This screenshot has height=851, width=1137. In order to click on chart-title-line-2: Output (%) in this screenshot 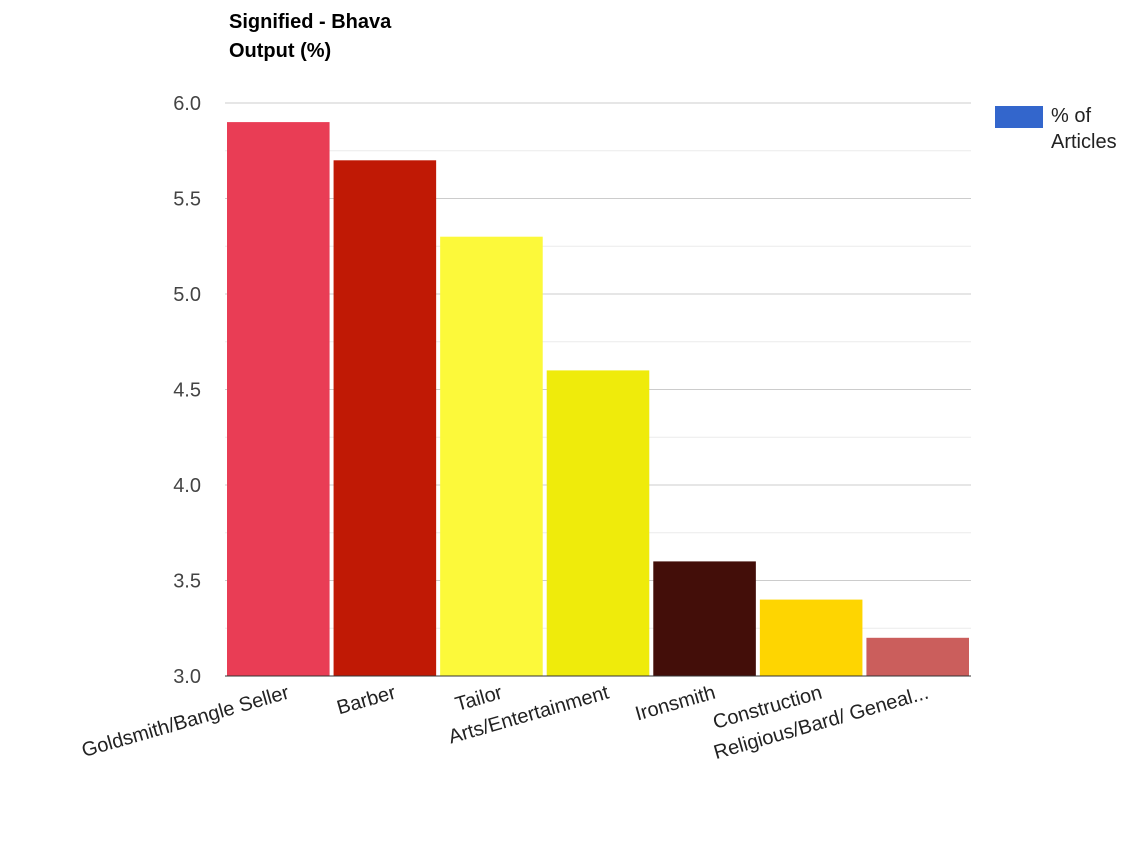, I will do `click(280, 51)`.